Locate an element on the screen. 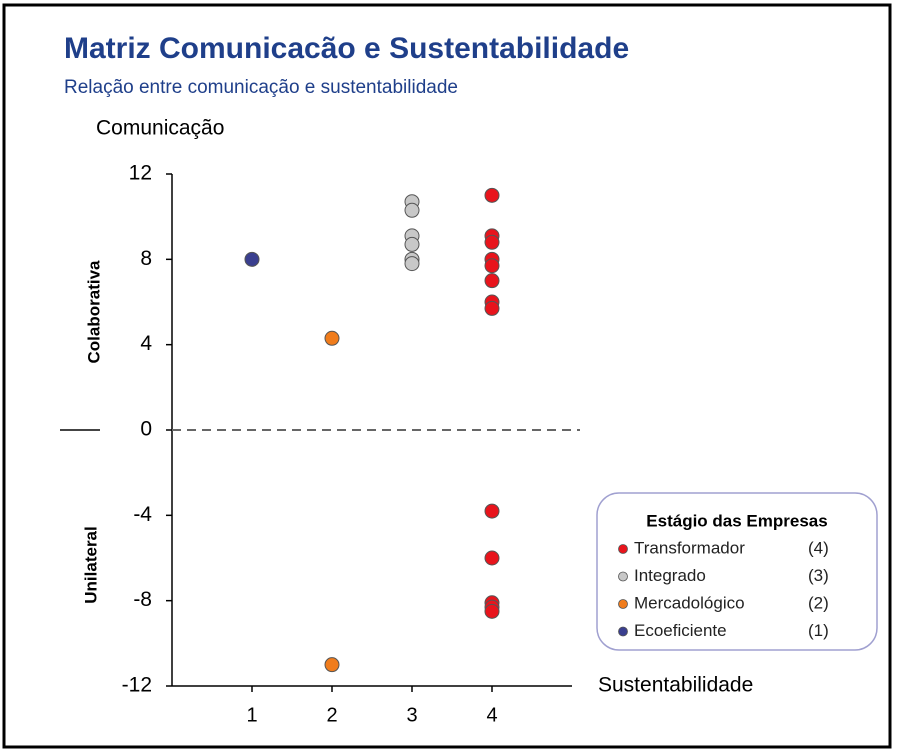 The height and width of the screenshot is (749, 899). lower-label: Unilateral is located at coordinates (90, 564).